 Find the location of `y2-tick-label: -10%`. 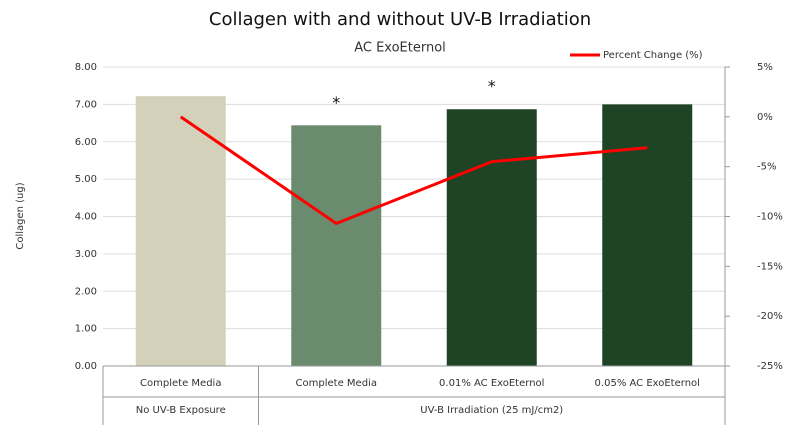

y2-tick-label: -10% is located at coordinates (770, 217).